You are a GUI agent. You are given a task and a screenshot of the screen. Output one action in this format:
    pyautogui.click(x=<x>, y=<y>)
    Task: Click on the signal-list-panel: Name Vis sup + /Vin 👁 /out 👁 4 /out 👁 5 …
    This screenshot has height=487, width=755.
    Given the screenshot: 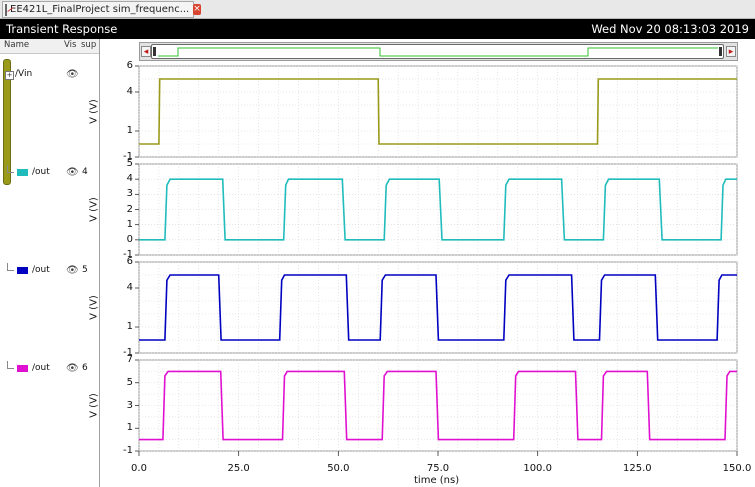 What is the action you would take?
    pyautogui.click(x=50, y=263)
    